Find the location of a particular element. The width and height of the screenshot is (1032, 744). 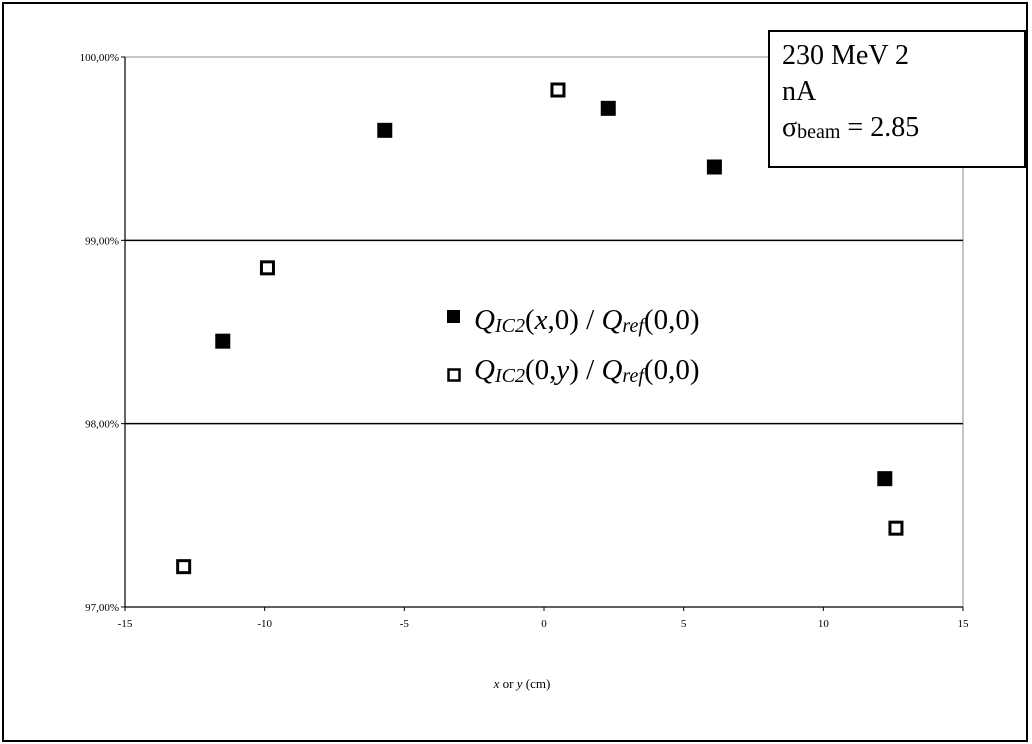

beam-info-box: 230 MeV 2 nA σbeam = 2.85 is located at coordinates (897, 99).